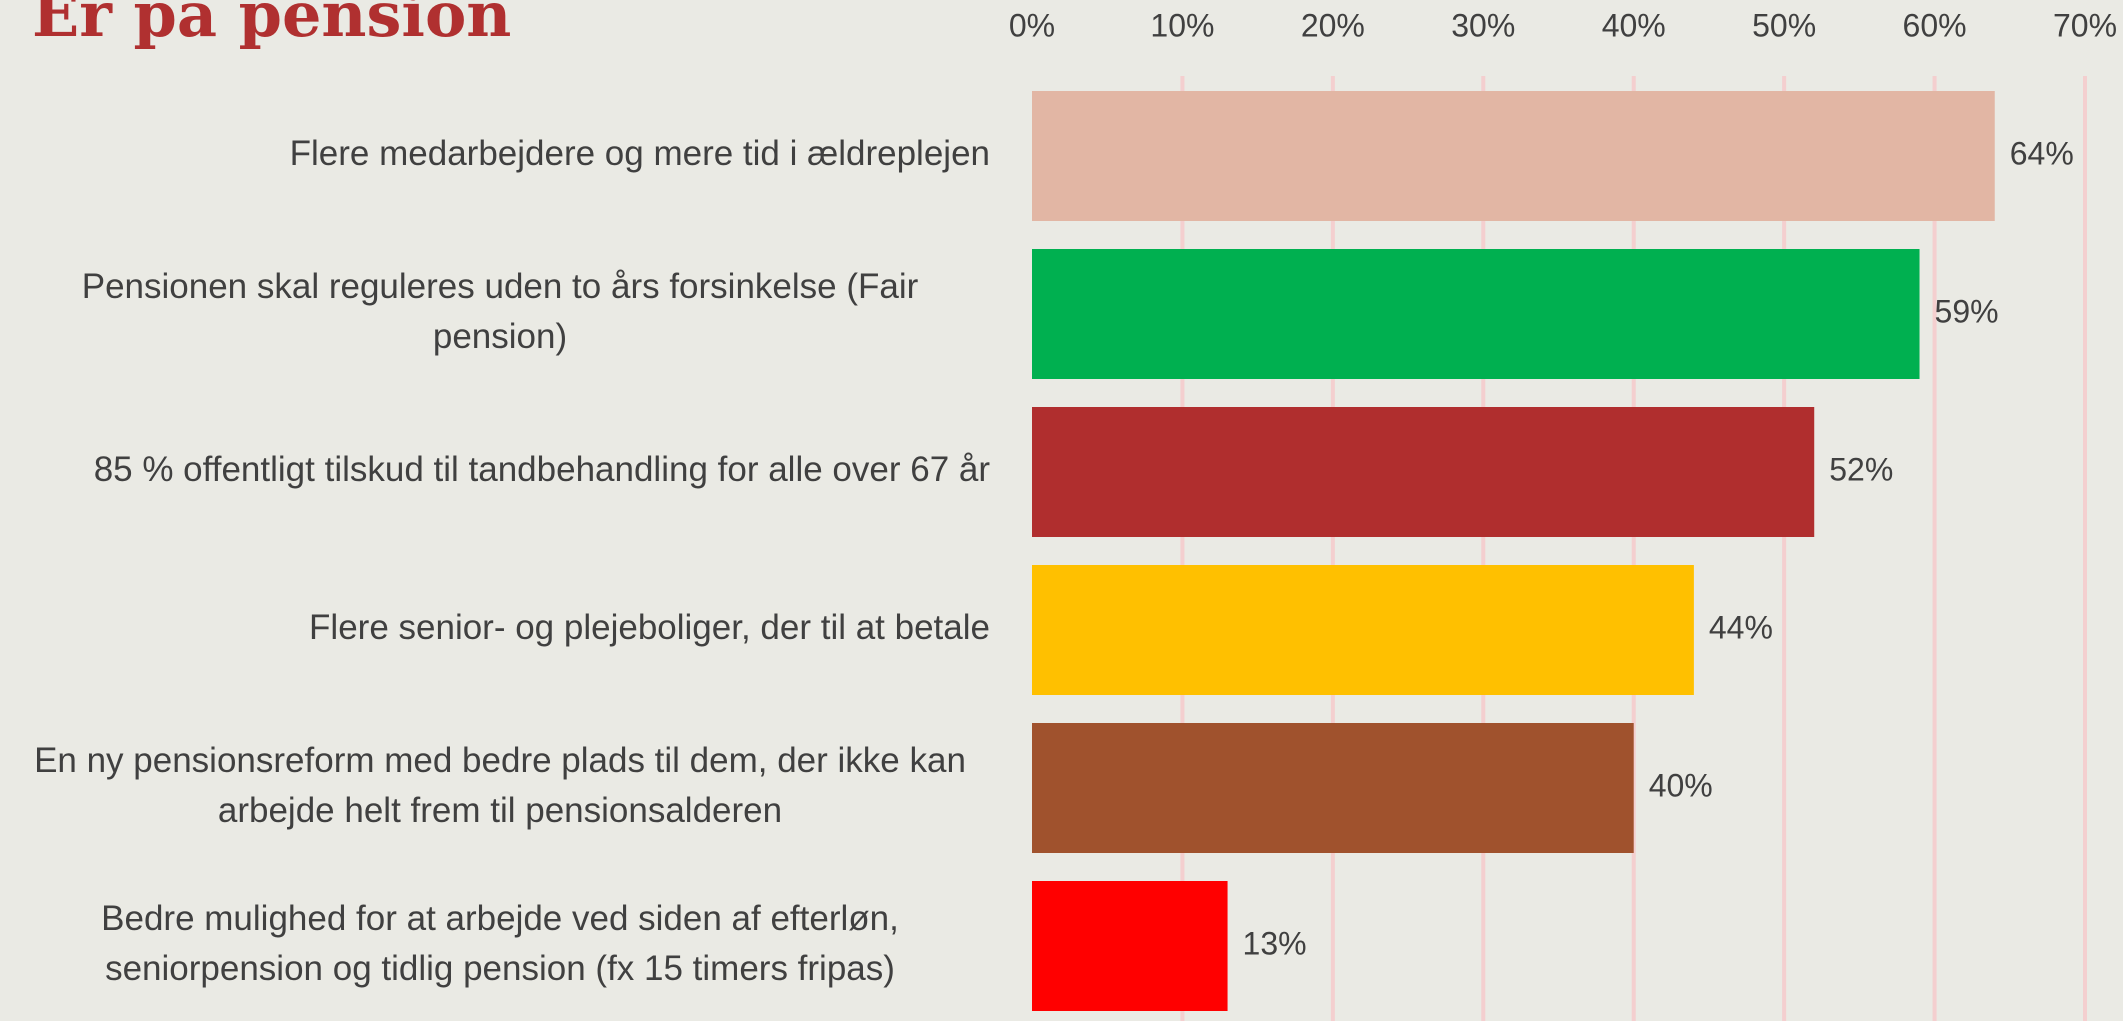  Describe the element at coordinates (1634, 25) in the screenshot. I see `x-tick-label: 40%` at that location.